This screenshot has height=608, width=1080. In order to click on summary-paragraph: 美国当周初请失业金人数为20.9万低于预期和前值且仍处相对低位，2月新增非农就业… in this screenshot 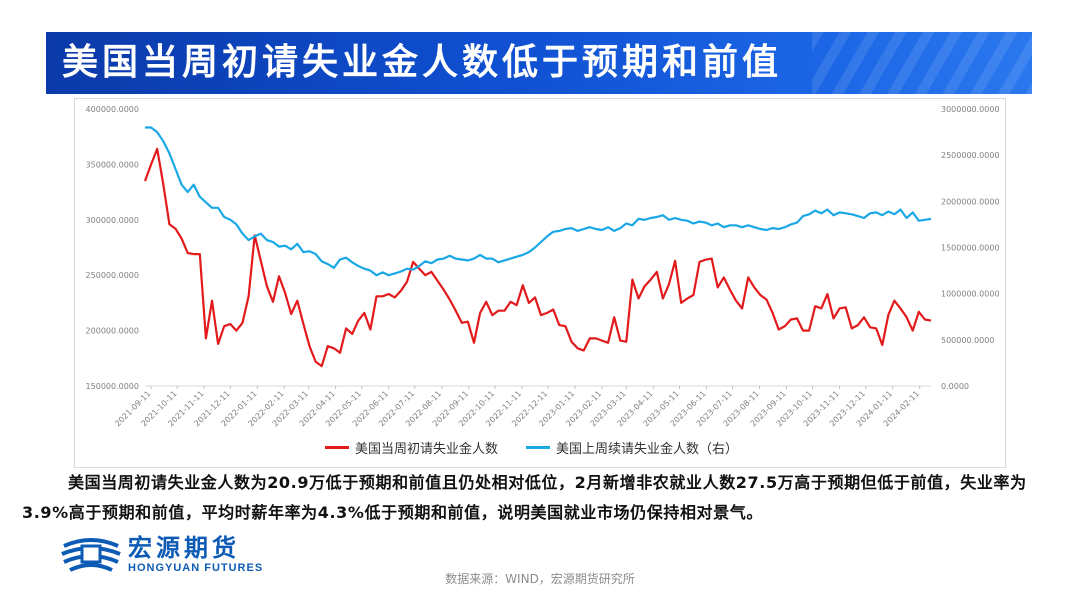, I will do `click(524, 497)`.